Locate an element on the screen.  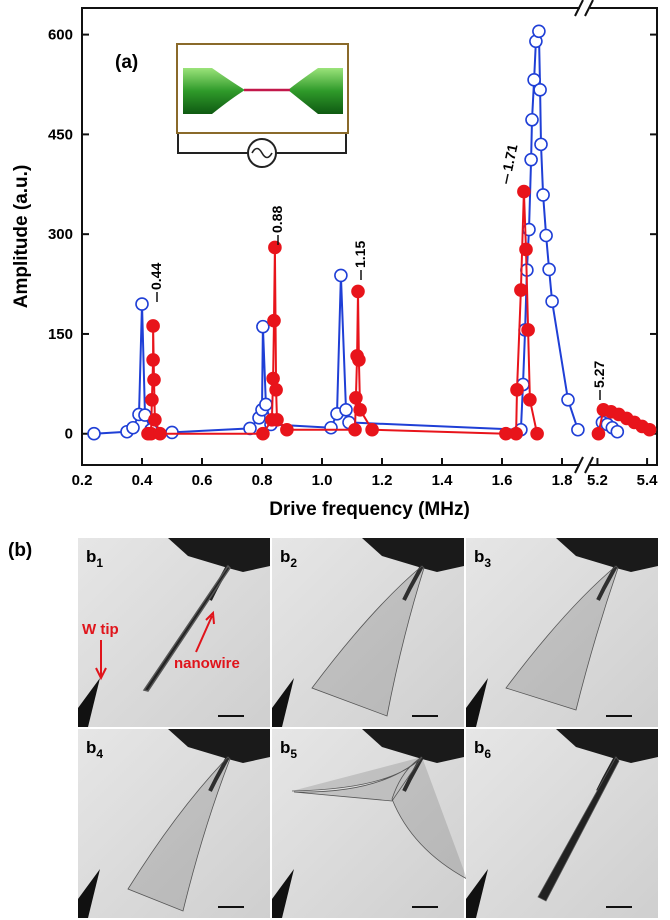
x-tick-label: 5.2 is located at coordinates (597, 480).